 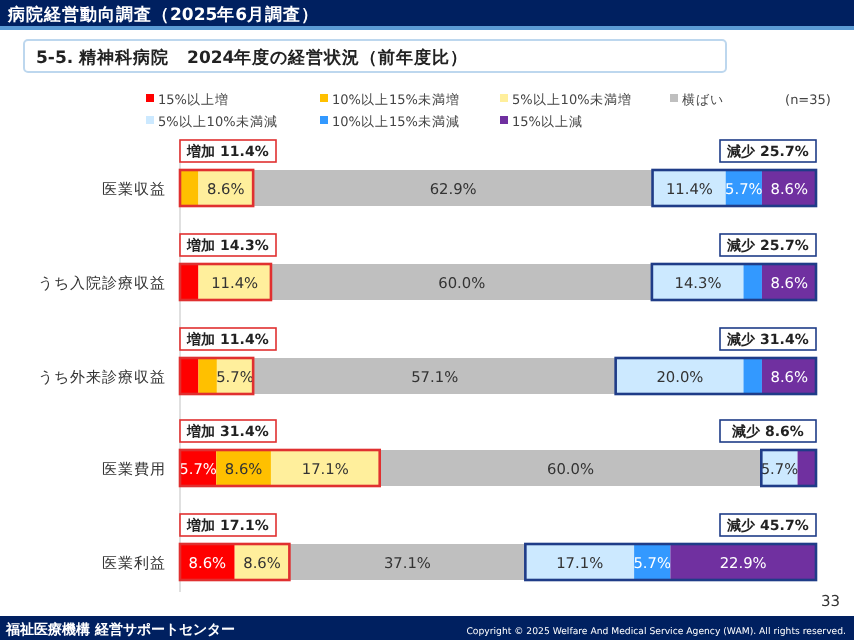 What do you see at coordinates (252, 58) in the screenshot?
I see `chart-subtitle: 5-5. 精神科病院 2024年度の経営状況（前年度比）` at bounding box center [252, 58].